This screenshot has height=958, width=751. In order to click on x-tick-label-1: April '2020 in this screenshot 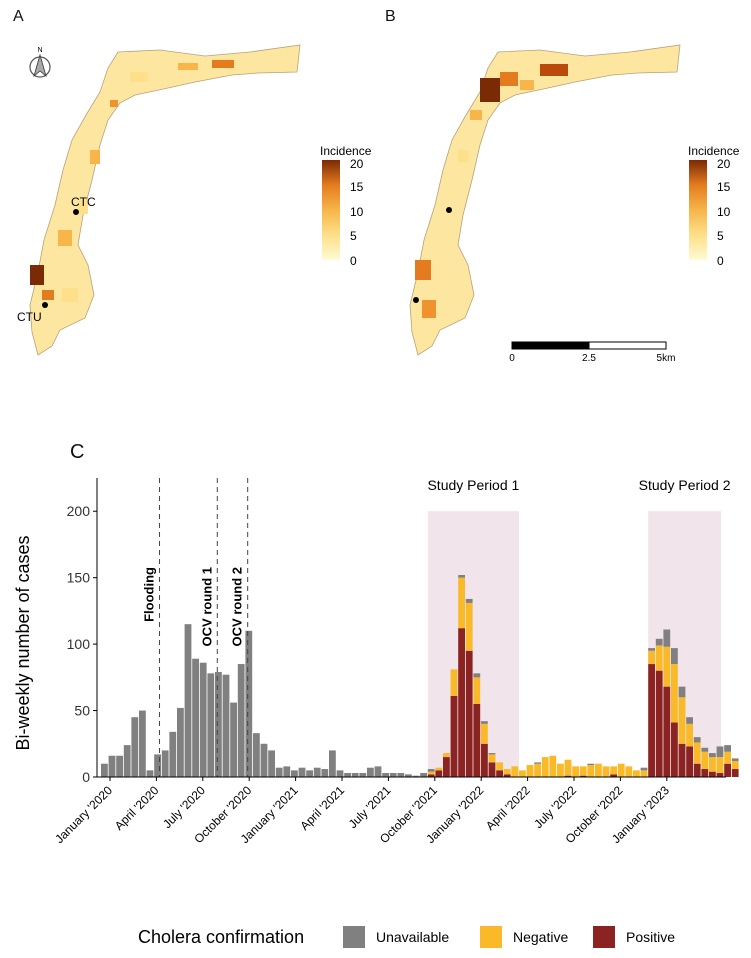, I will do `click(137, 808)`.